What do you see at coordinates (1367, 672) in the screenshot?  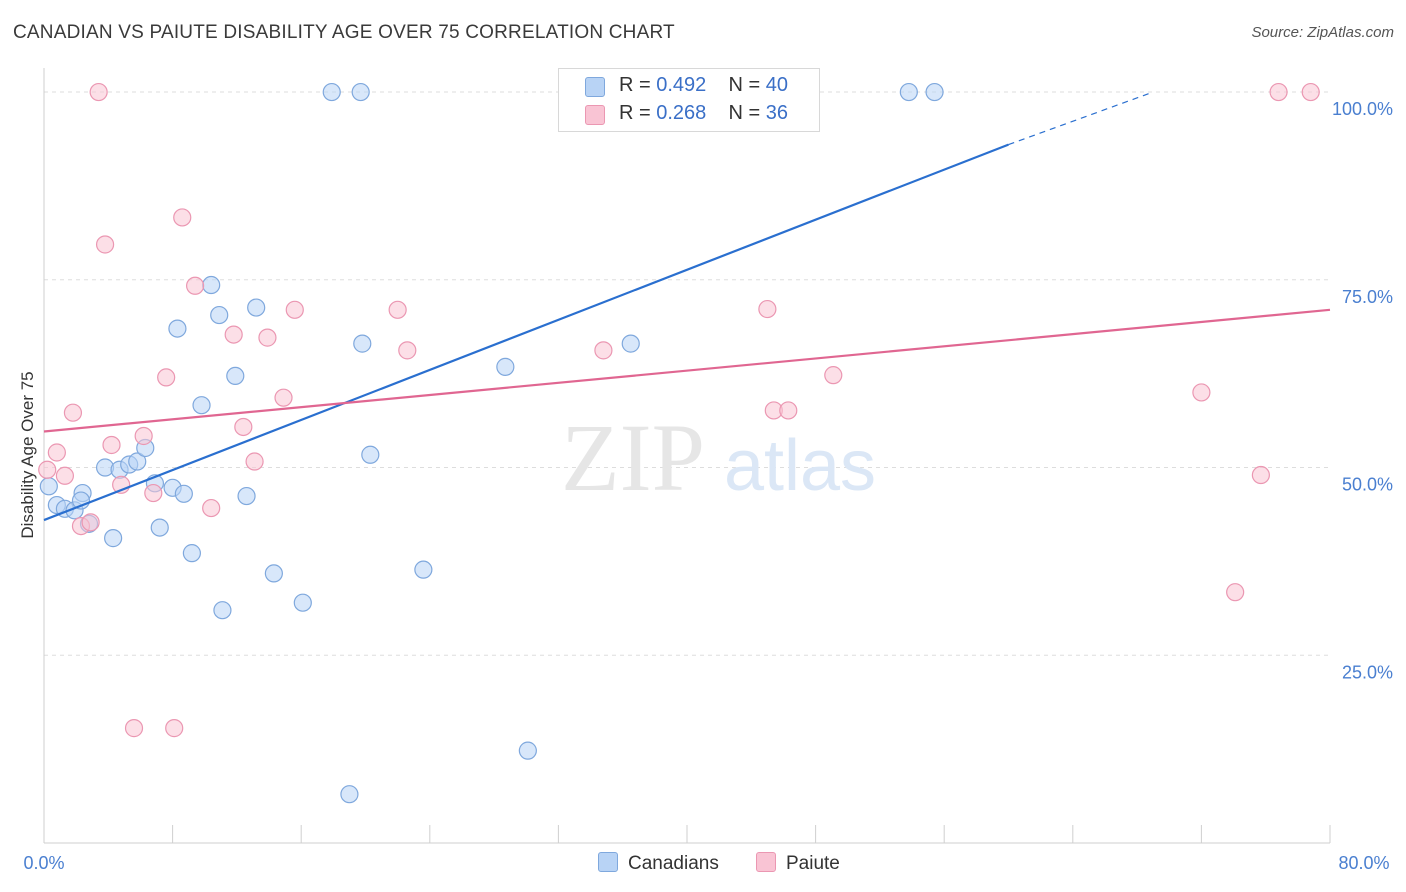 I see `y-tick-label: 25.0%` at bounding box center [1367, 672].